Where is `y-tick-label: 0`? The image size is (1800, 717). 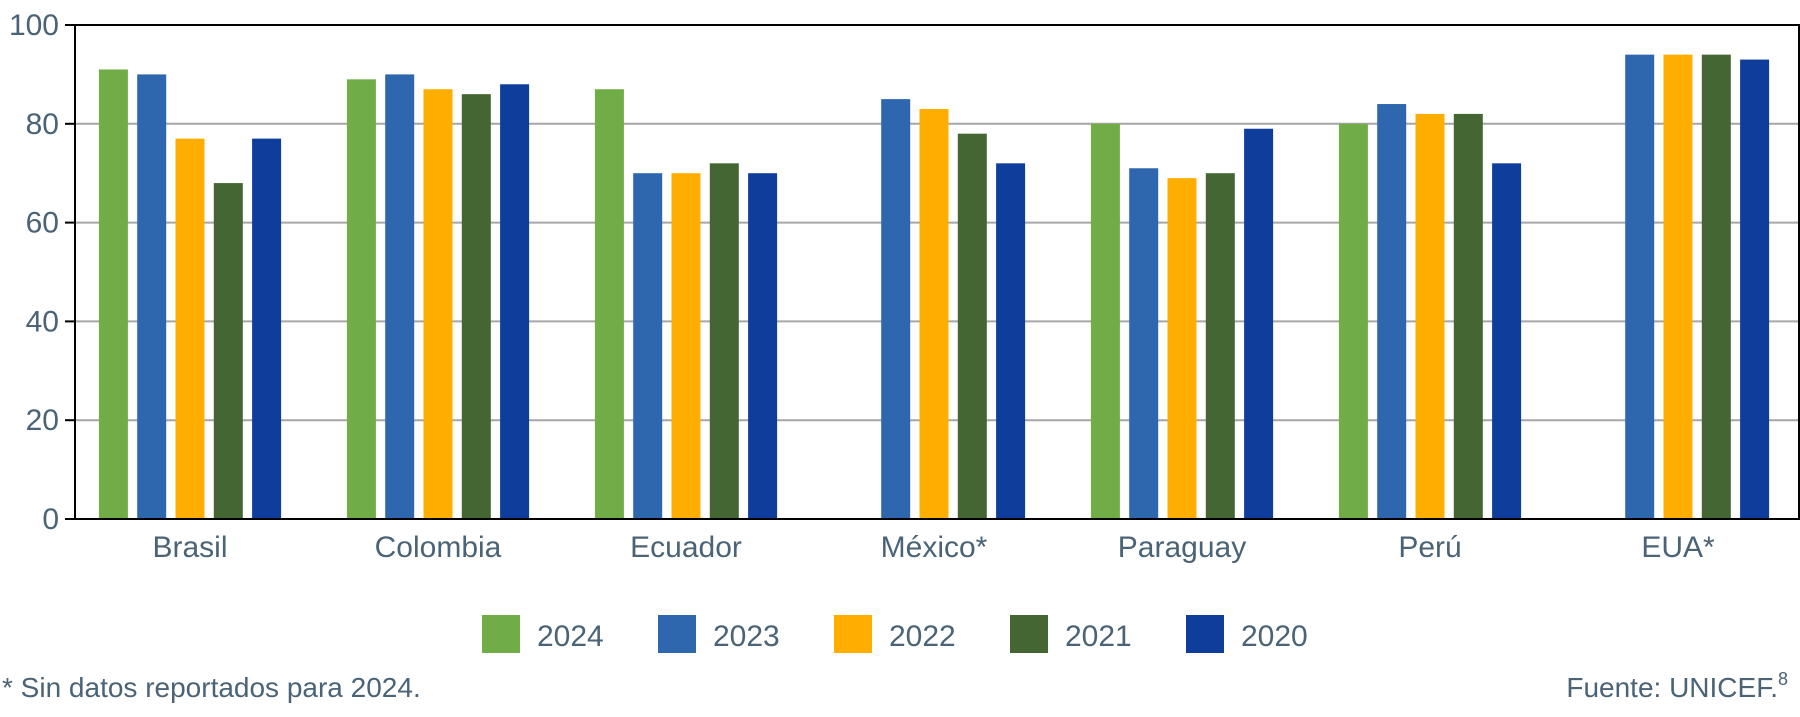
y-tick-label: 0 is located at coordinates (50, 519).